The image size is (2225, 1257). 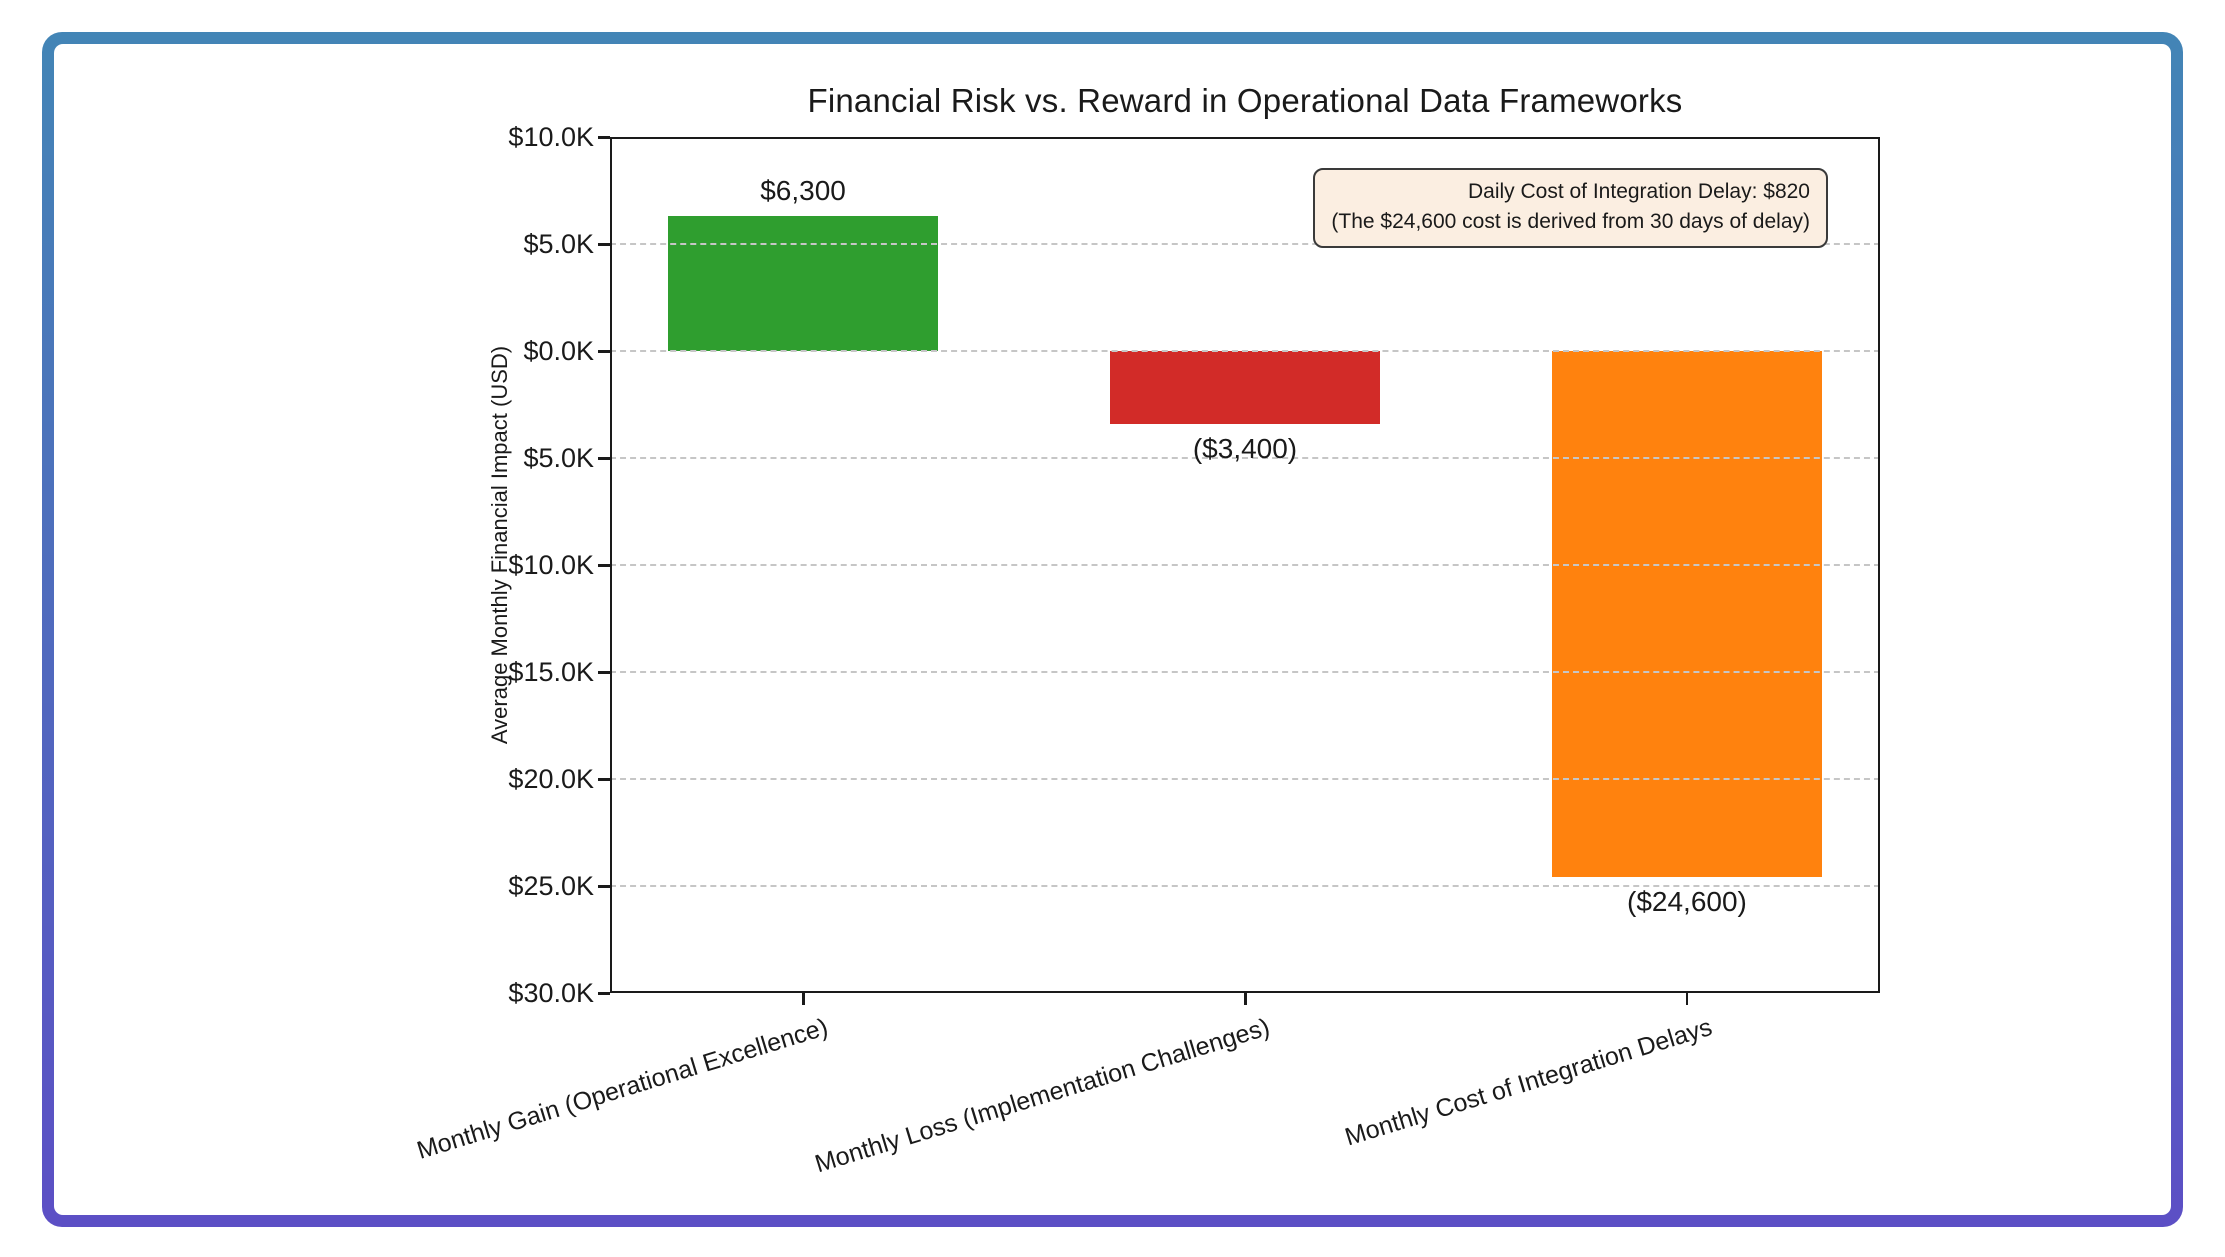 I want to click on bar-value-label: ($3,400), so click(x=1245, y=448).